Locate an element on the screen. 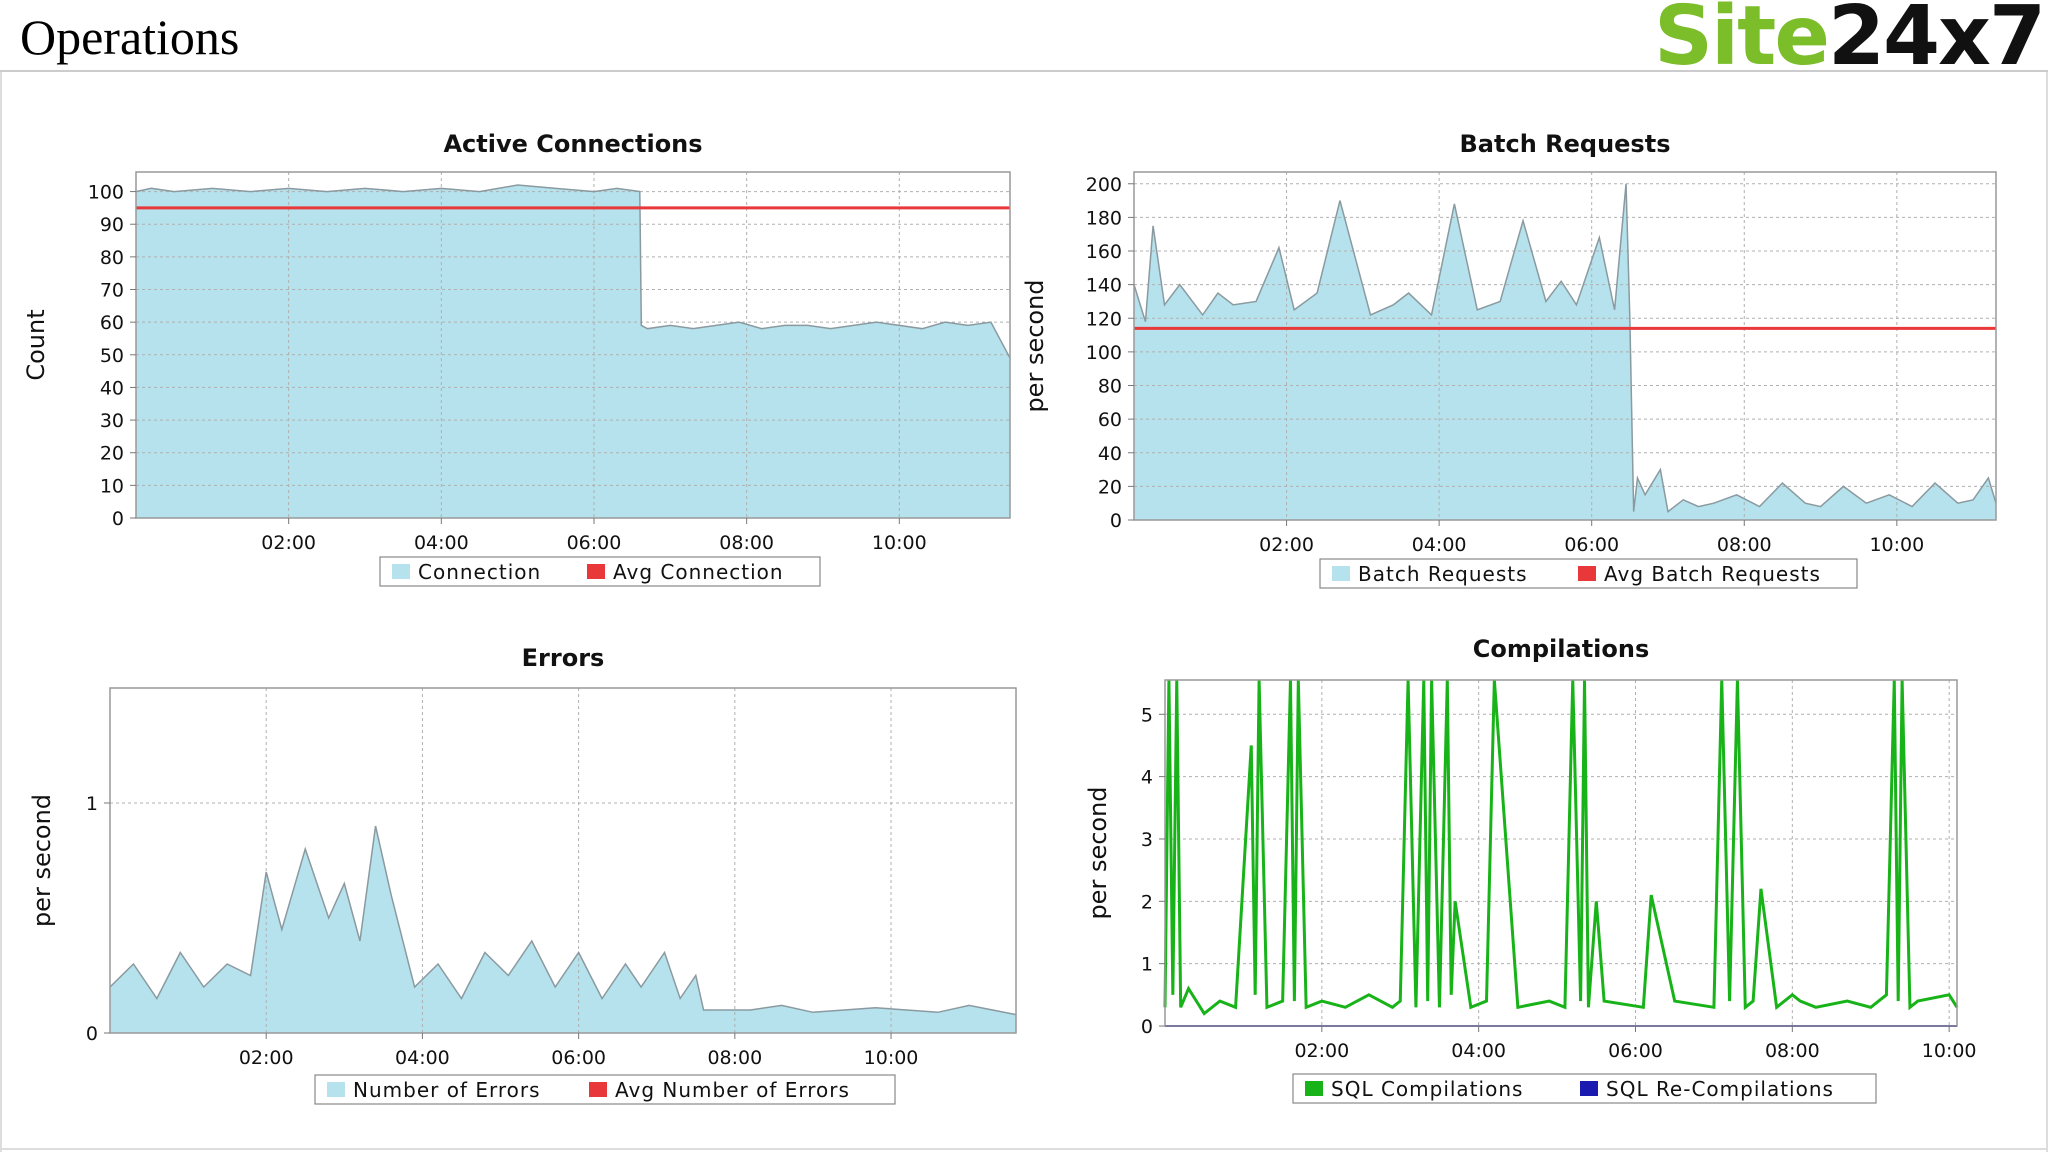 The image size is (2048, 1152). active-legend-label-0: Connection is located at coordinates (479, 572).